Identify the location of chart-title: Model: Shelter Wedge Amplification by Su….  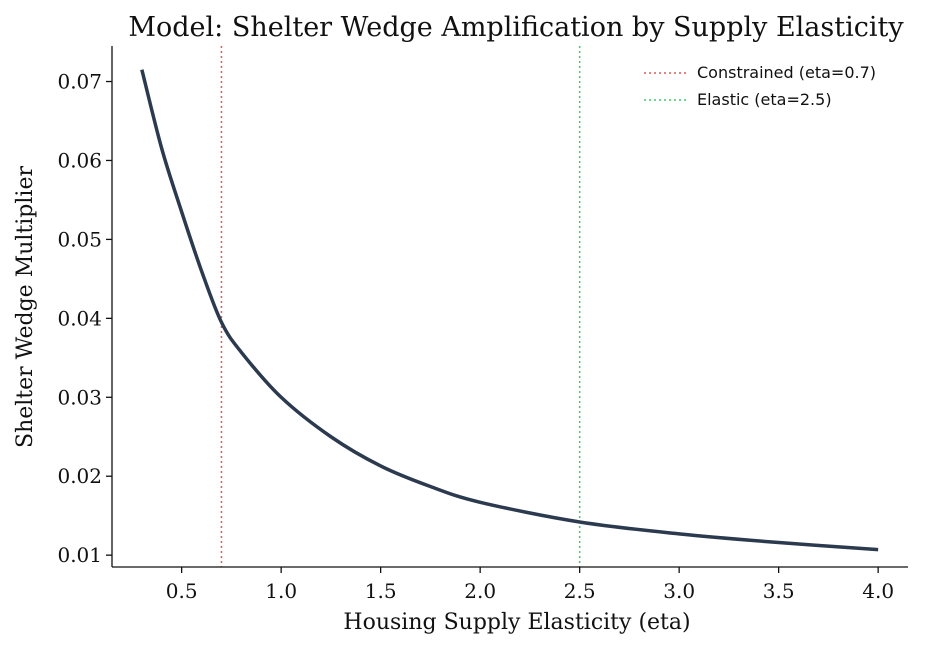
(516, 27).